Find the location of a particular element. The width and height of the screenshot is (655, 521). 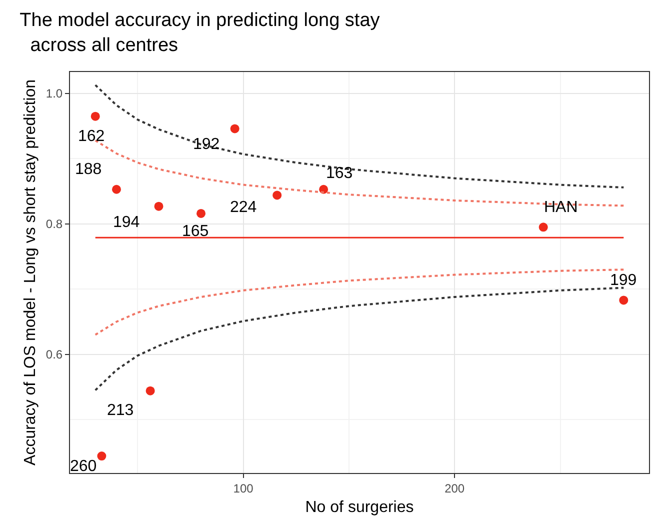

x-axis-title: No of surgeries is located at coordinates (359, 507).